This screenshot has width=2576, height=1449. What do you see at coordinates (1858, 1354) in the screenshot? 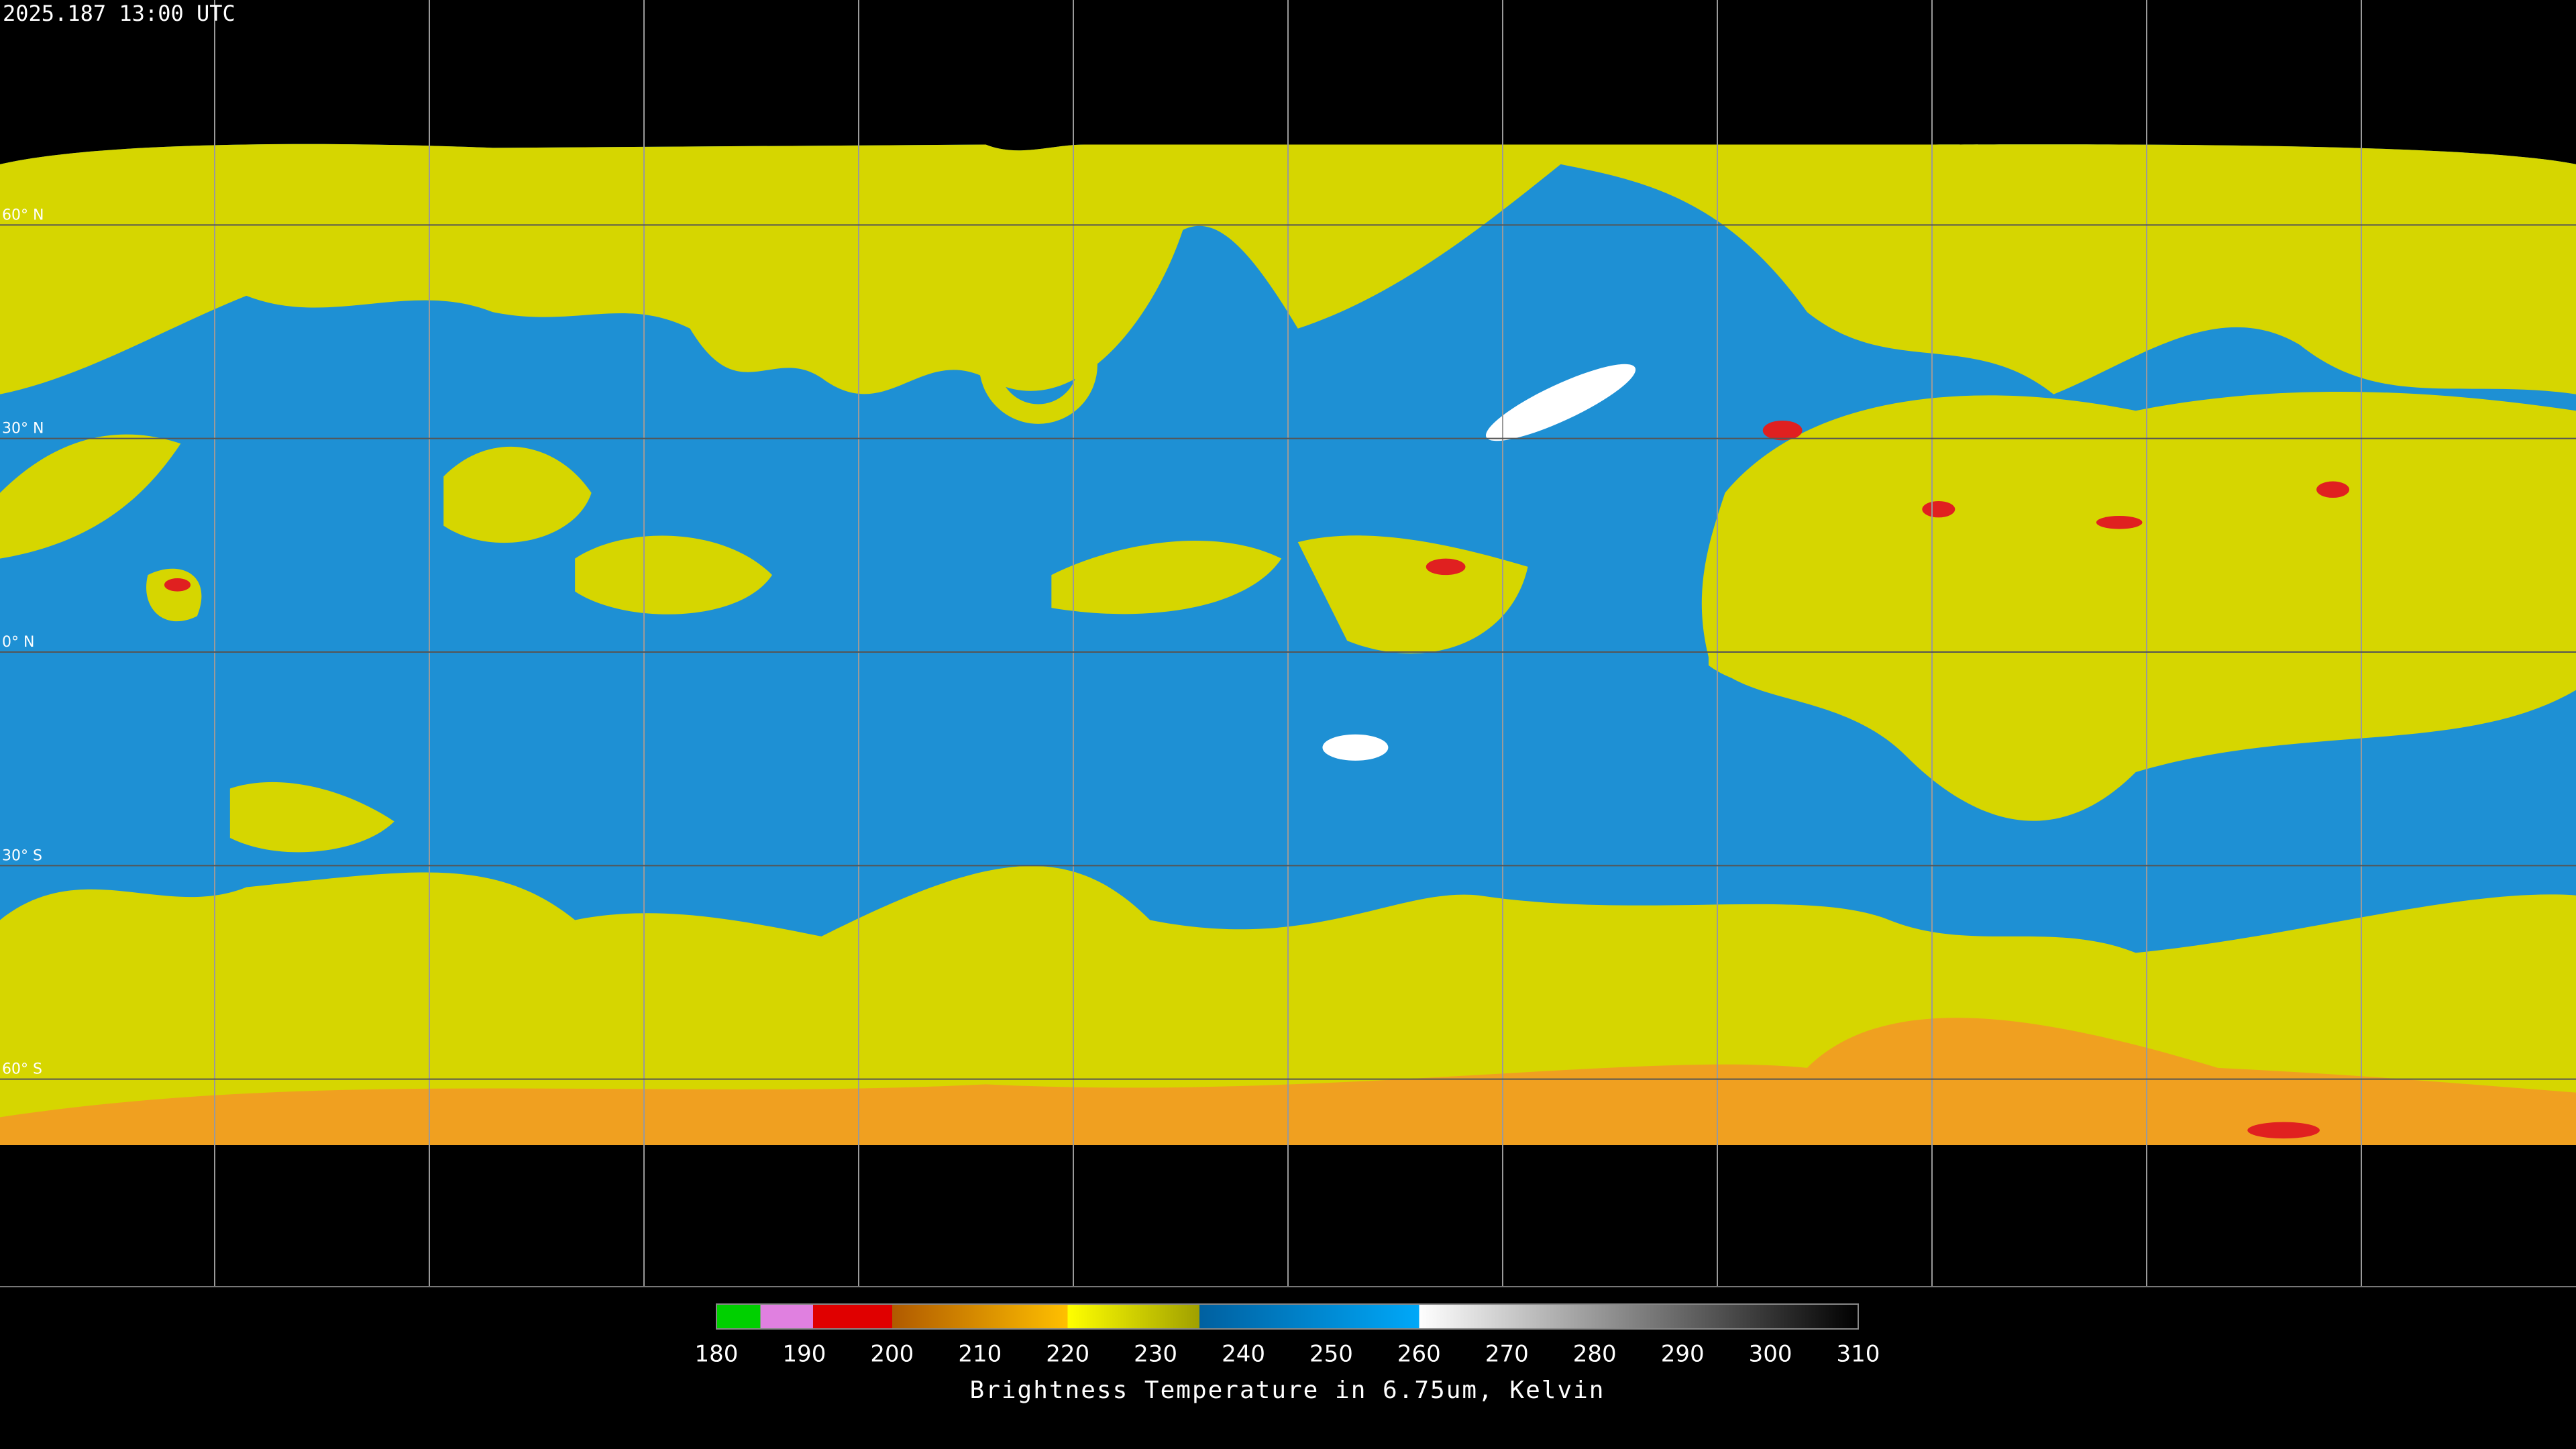
I see `colorbar-tick-label: 310` at bounding box center [1858, 1354].